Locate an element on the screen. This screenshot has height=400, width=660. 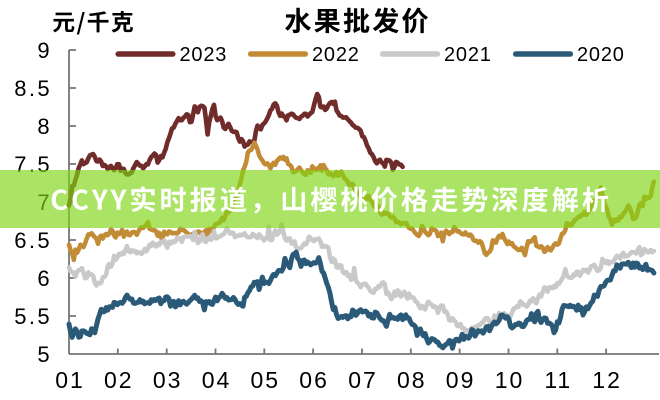
svg-text: 07 is located at coordinates (363, 380).